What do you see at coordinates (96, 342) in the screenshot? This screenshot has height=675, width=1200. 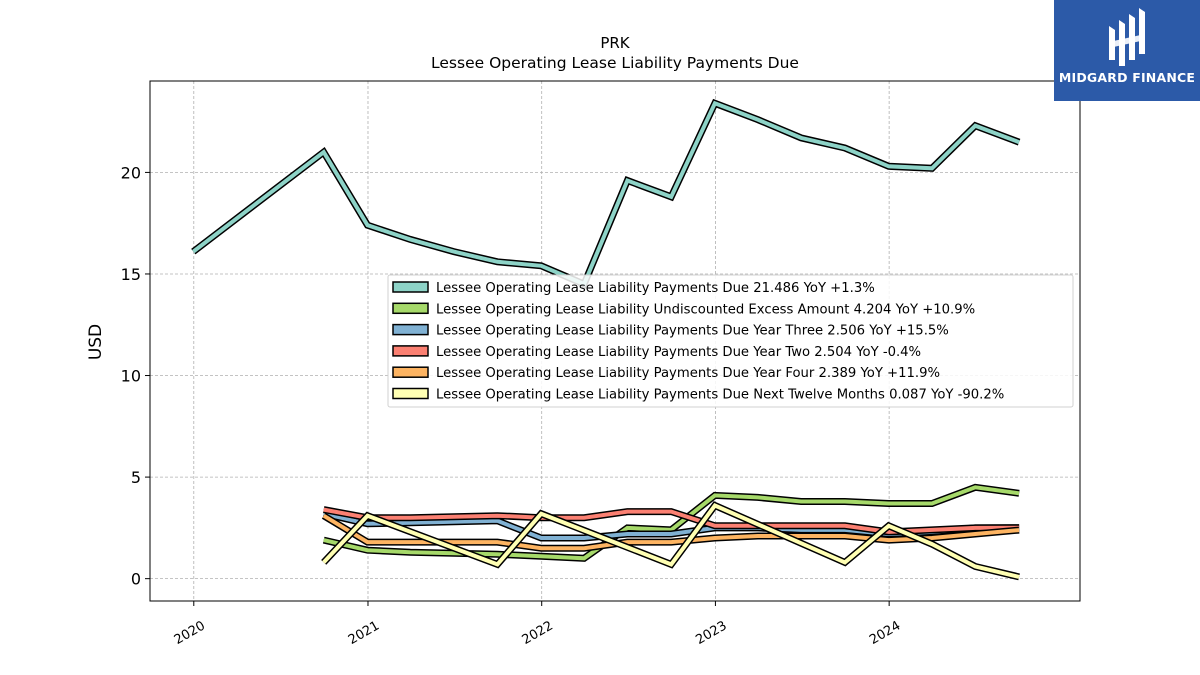 I see `y-axis-label: USD` at bounding box center [96, 342].